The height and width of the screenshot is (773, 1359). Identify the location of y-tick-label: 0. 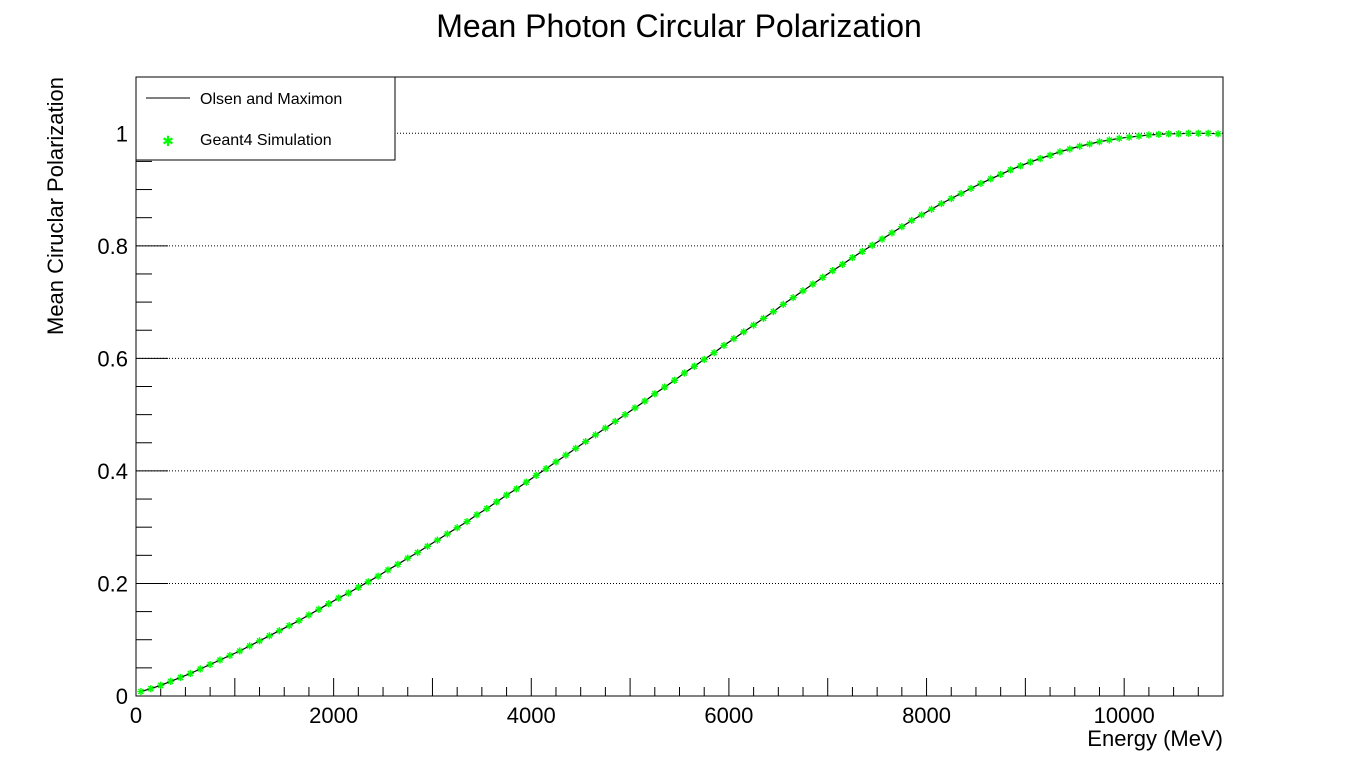
(122, 696).